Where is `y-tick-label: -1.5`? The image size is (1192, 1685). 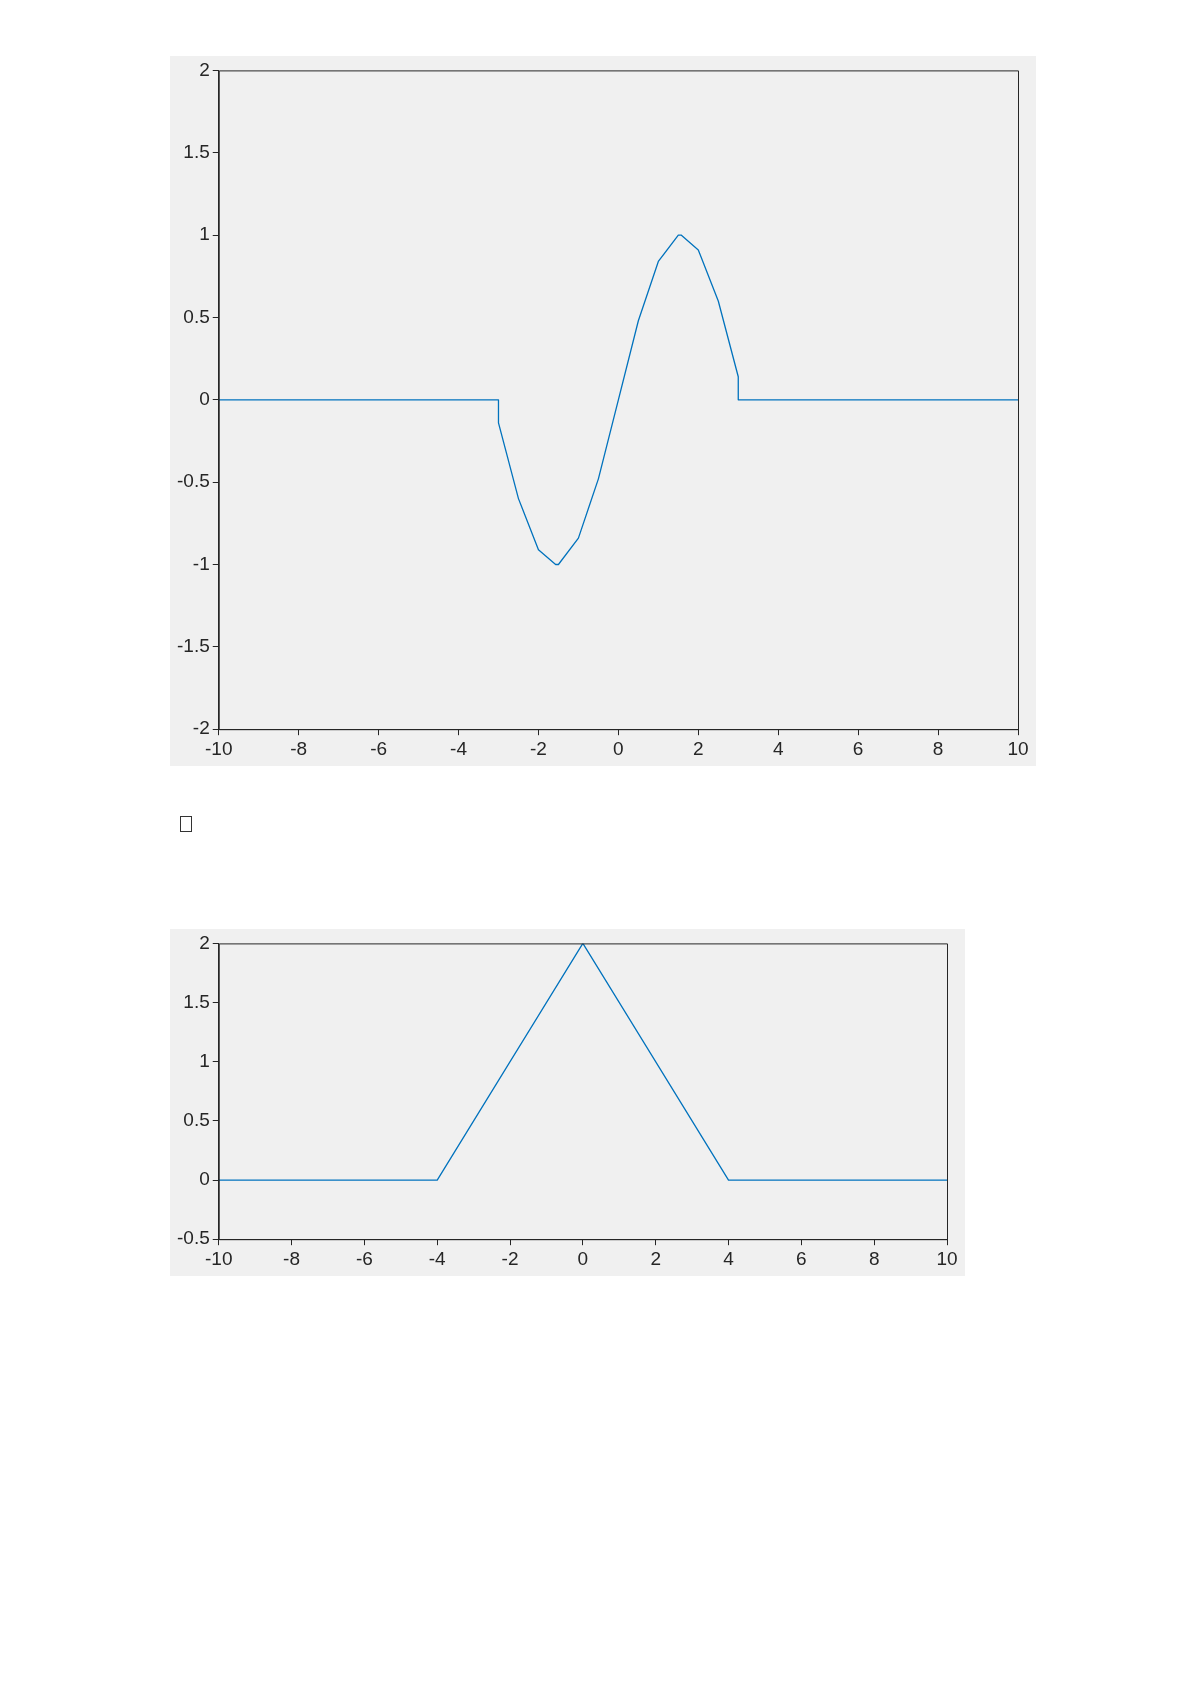
y-tick-label: -1.5 is located at coordinates (193, 646).